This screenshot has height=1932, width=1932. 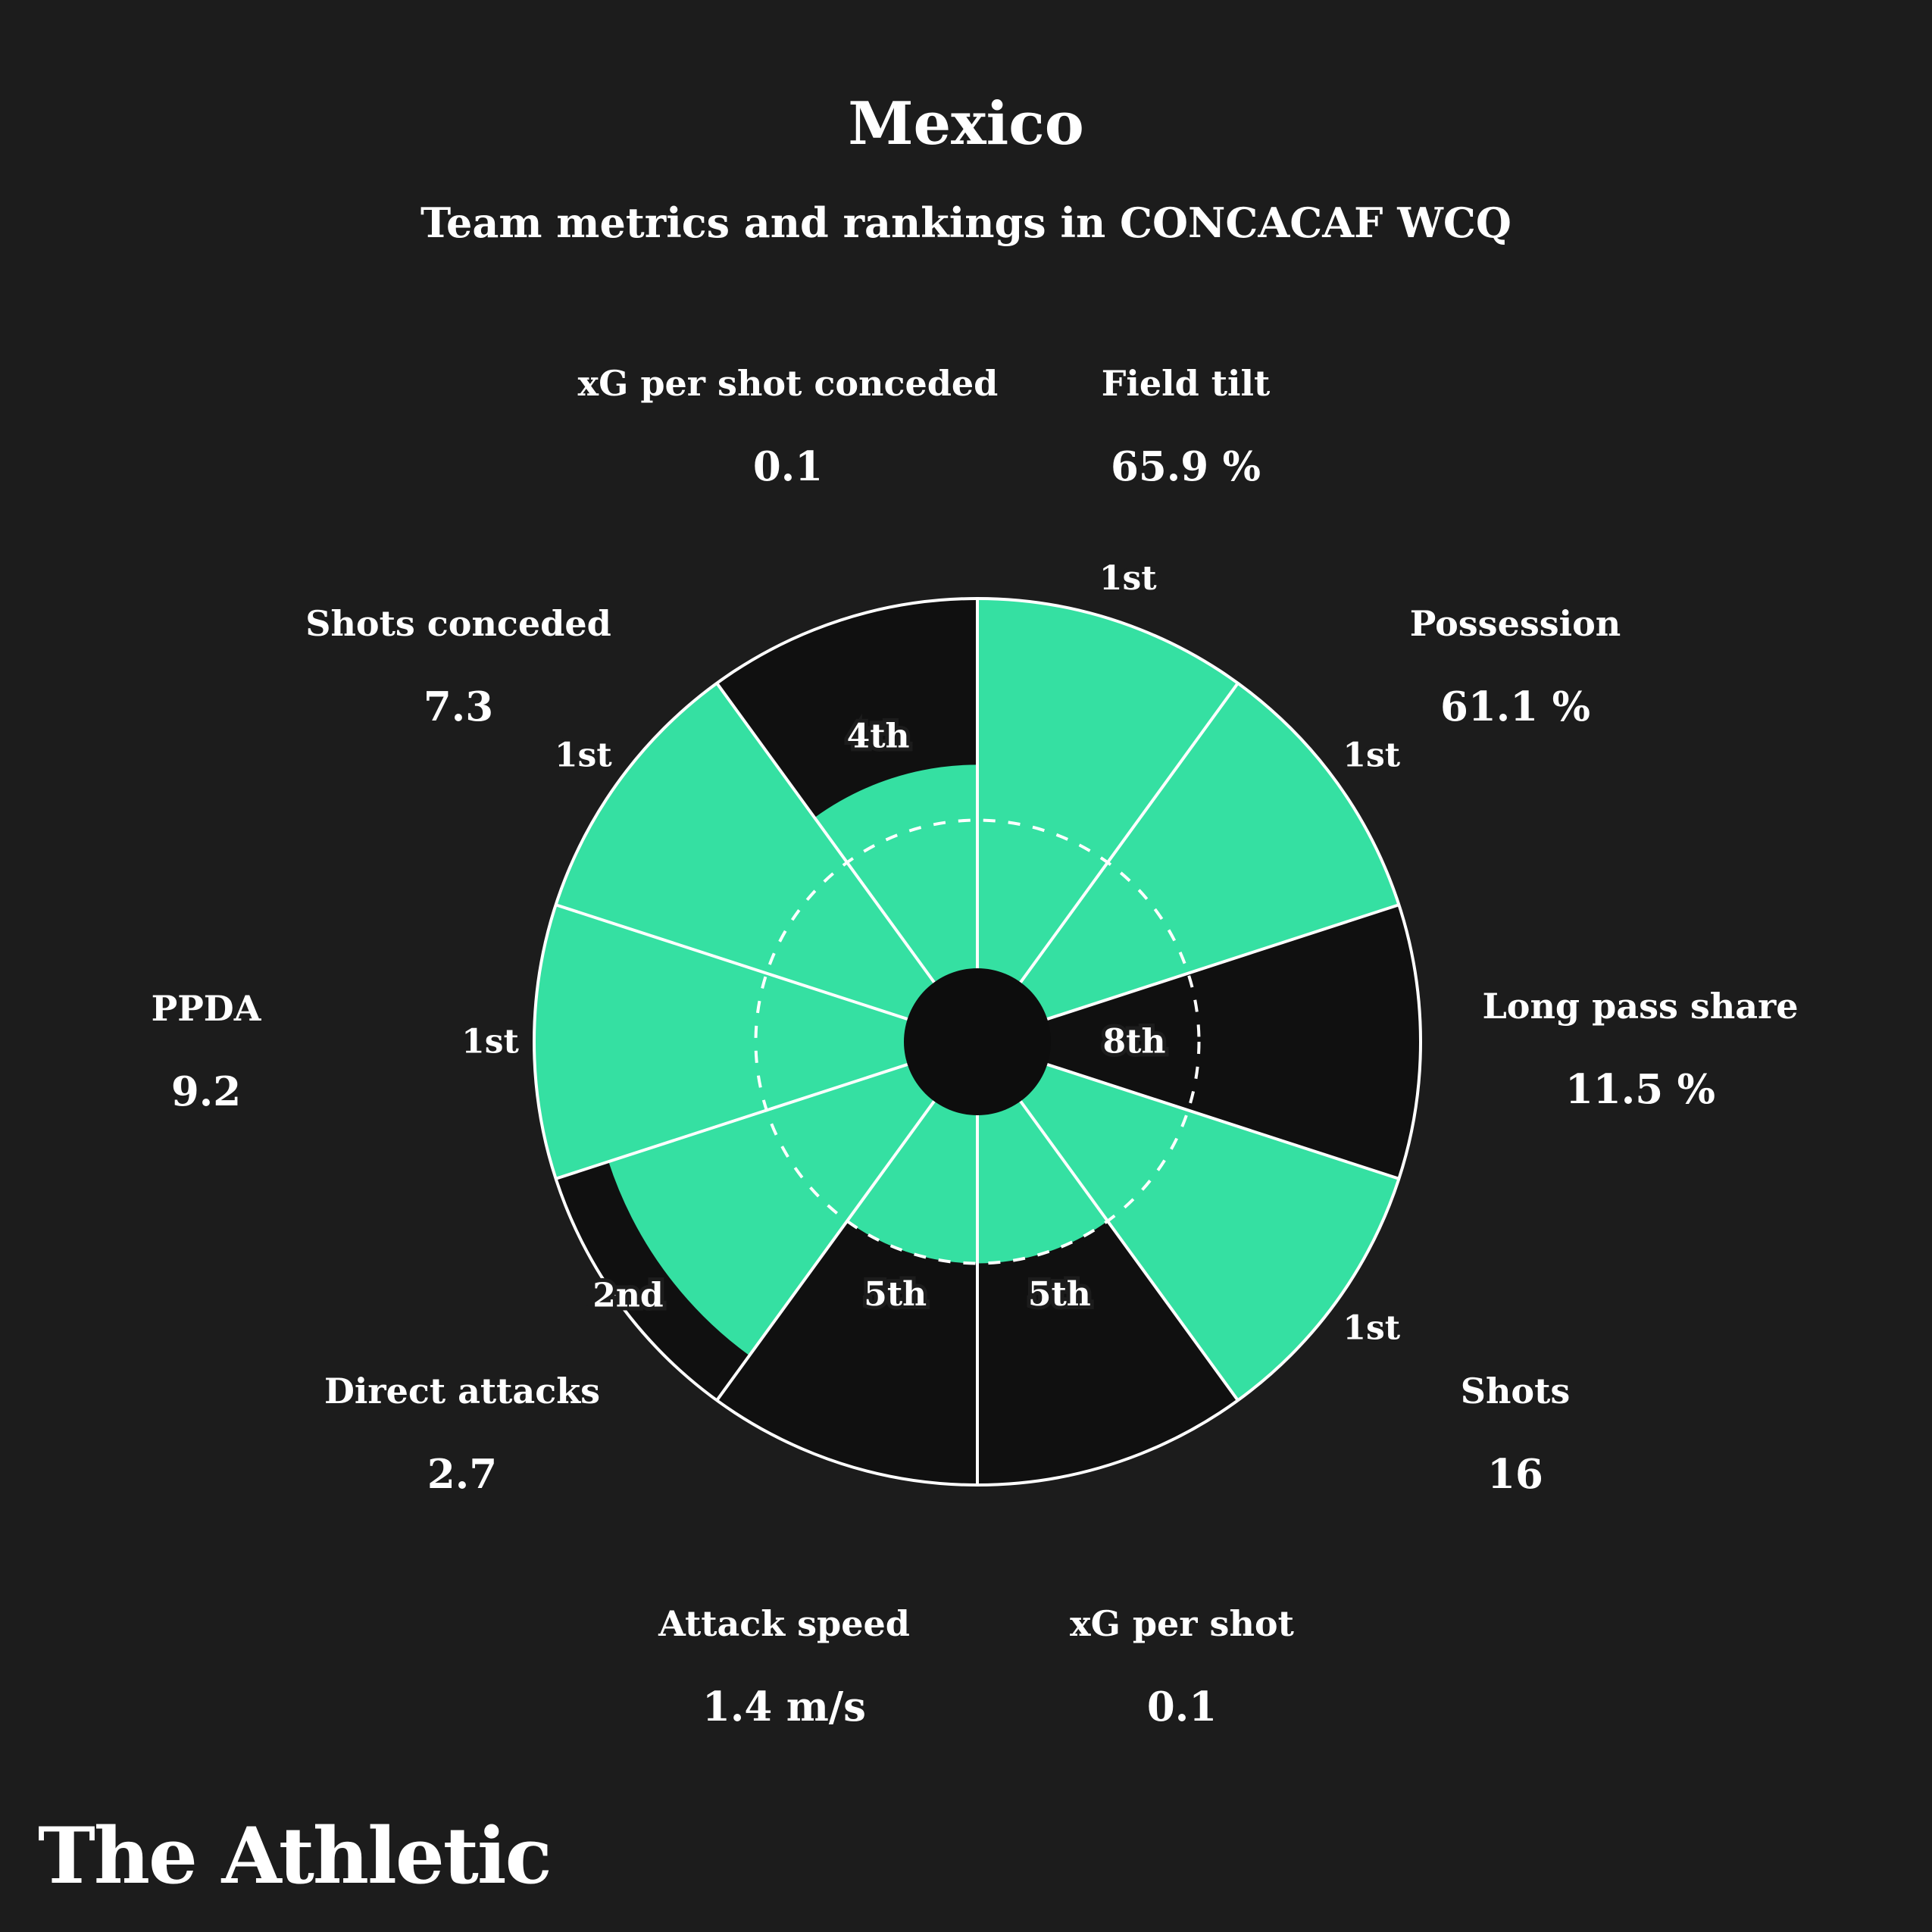 What do you see at coordinates (766, 862) in the screenshot?
I see `slice-shots-conceded` at bounding box center [766, 862].